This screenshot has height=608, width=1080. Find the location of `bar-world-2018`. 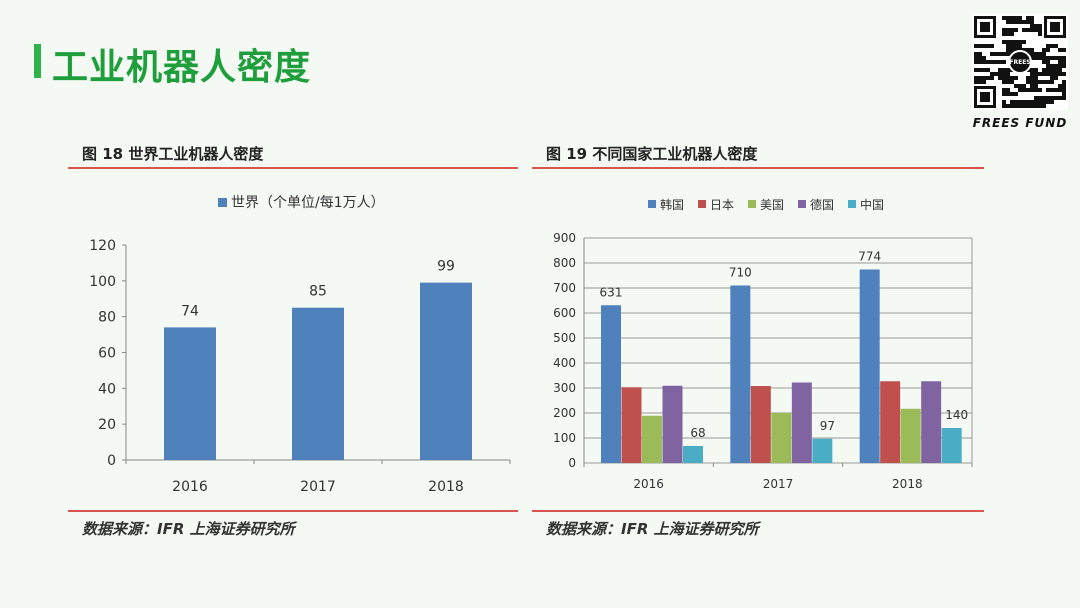

bar-world-2018 is located at coordinates (446, 371).